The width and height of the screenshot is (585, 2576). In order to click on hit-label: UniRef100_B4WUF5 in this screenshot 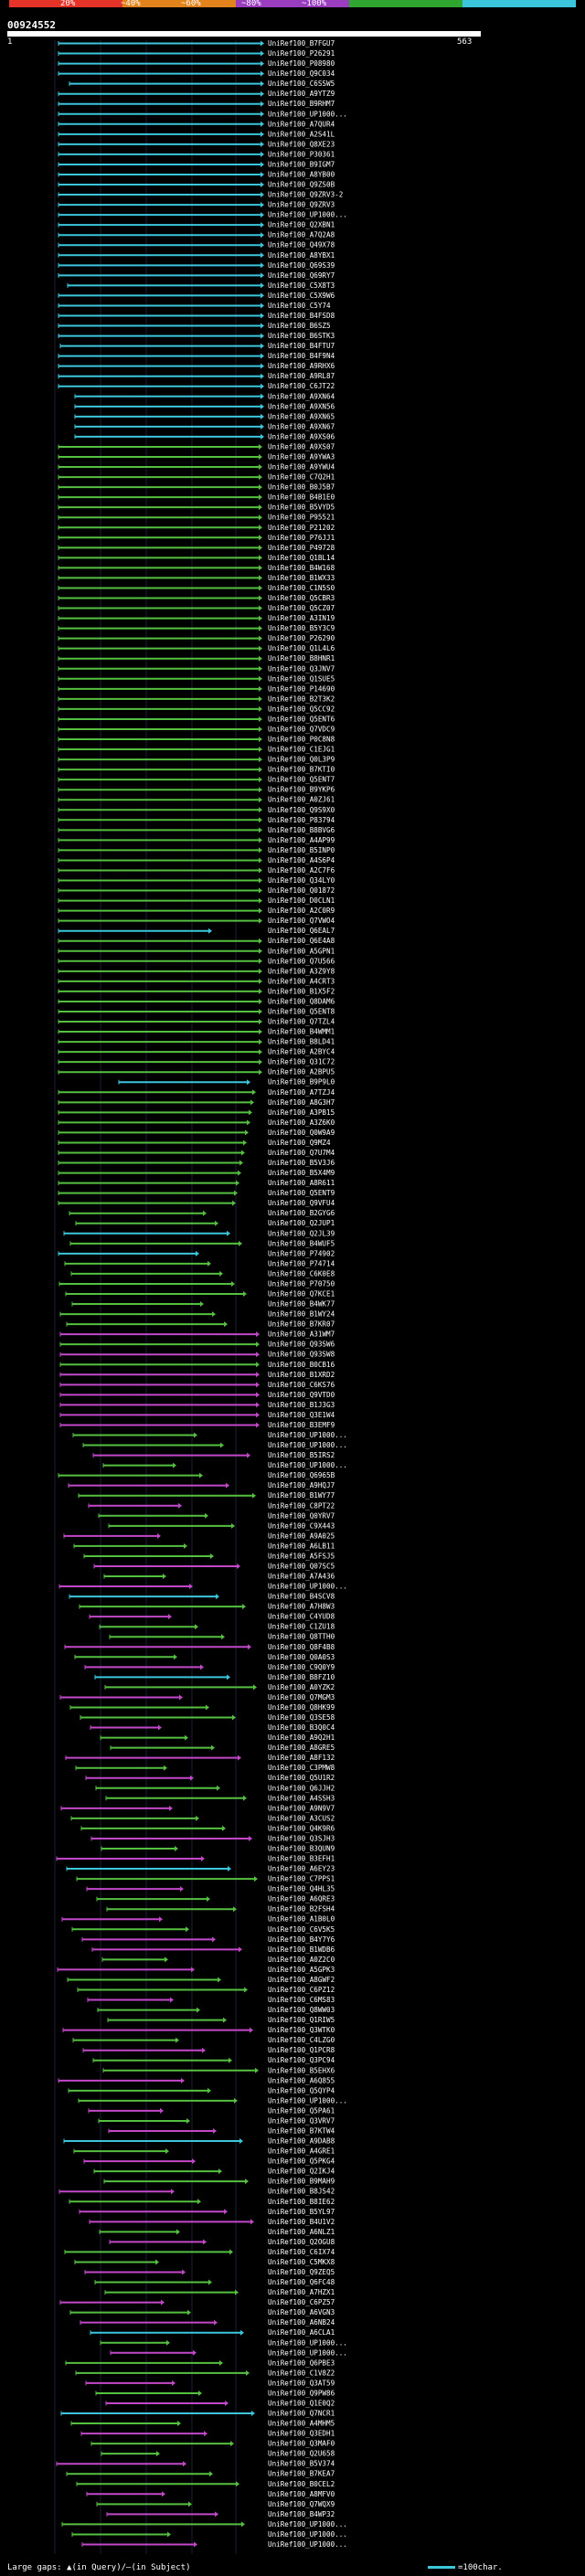, I will do `click(301, 1243)`.